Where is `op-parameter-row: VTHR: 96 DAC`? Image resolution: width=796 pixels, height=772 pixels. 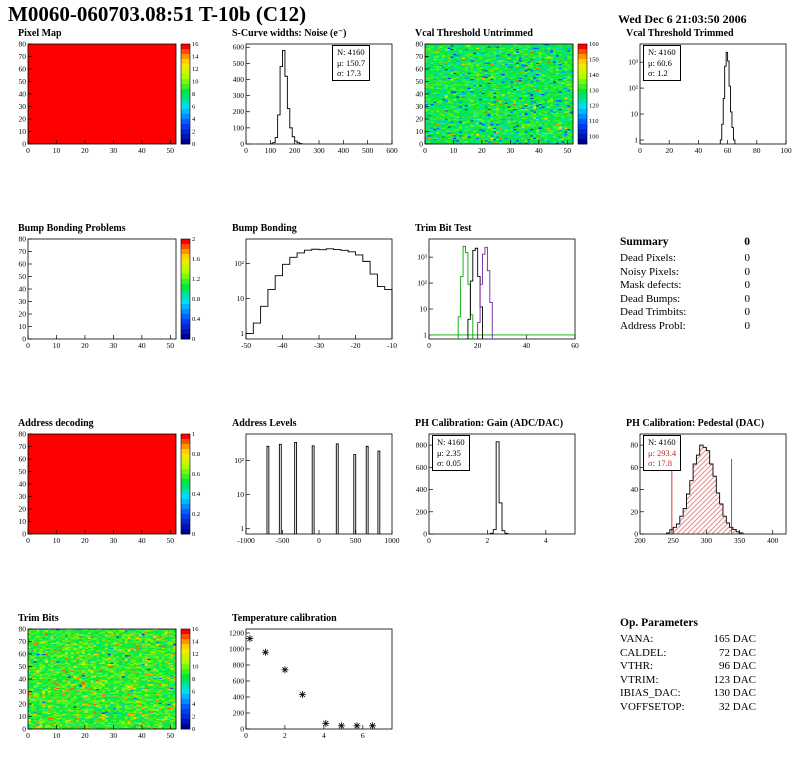
op-parameter-row: VTHR: 96 DAC is located at coordinates (688, 667).